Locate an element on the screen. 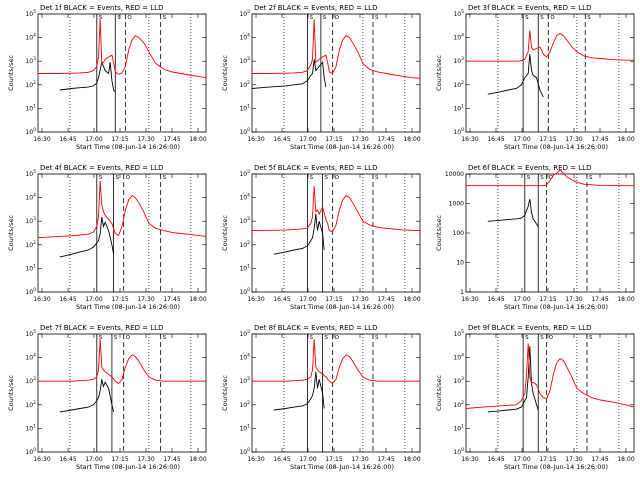 This screenshot has height=480, width=640. chart-title: Det 4f BLACK = Events, RED = LLD is located at coordinates (101, 168).